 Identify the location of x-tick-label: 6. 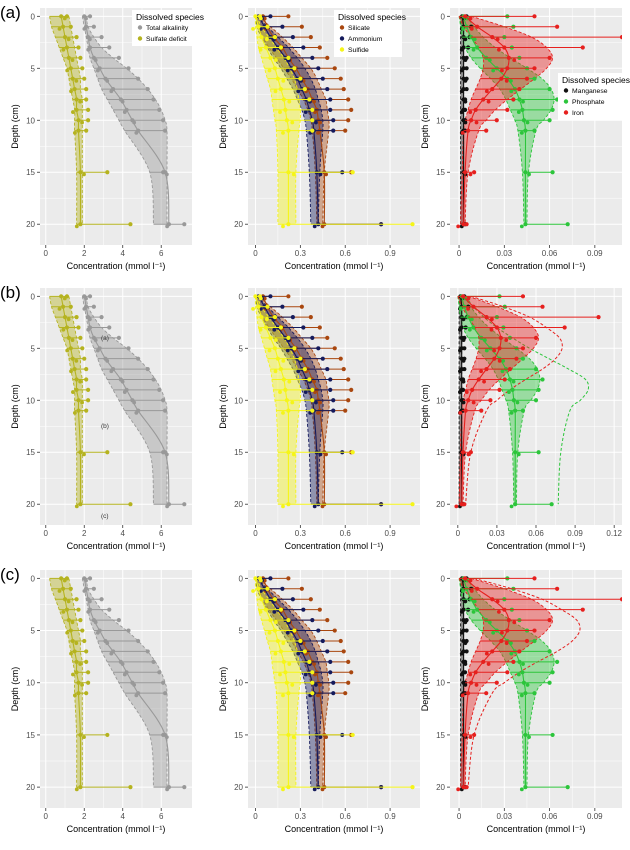
(161, 533).